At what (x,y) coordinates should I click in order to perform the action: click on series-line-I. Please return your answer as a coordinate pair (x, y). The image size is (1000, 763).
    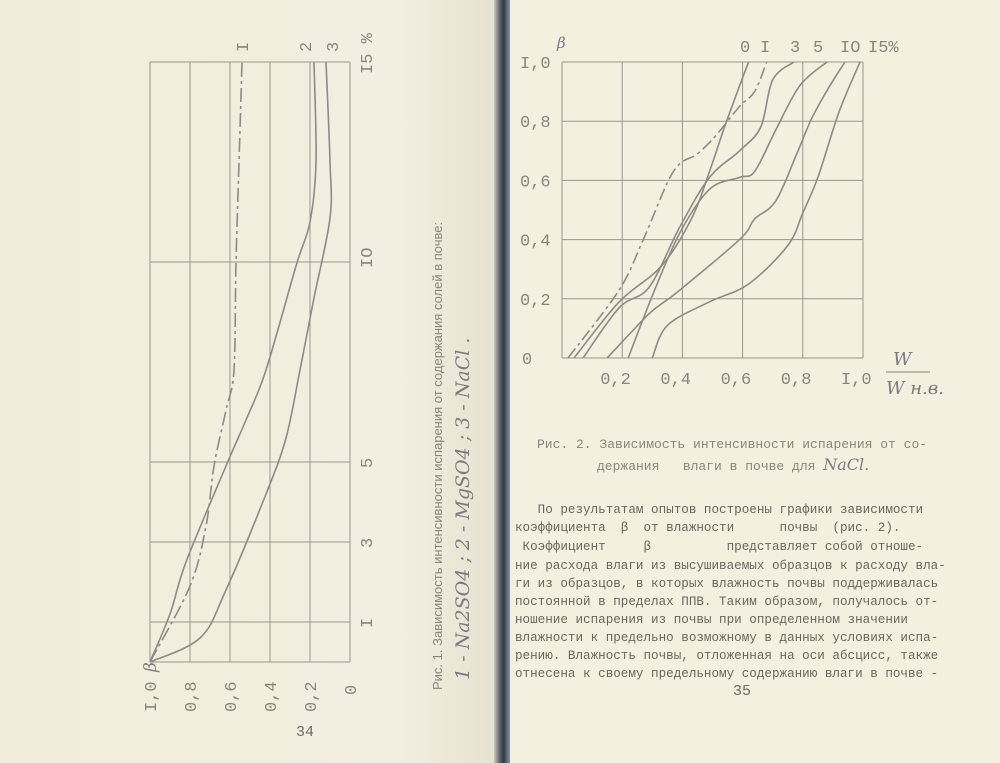
    Looking at the image, I should click on (667, 210).